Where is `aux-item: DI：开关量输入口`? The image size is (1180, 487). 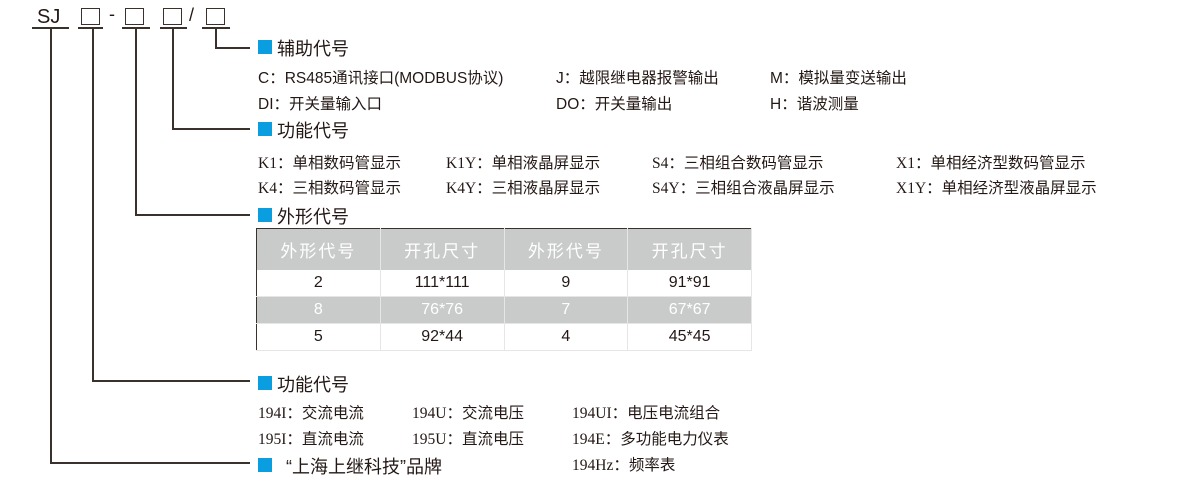 aux-item: DI：开关量输入口 is located at coordinates (320, 104).